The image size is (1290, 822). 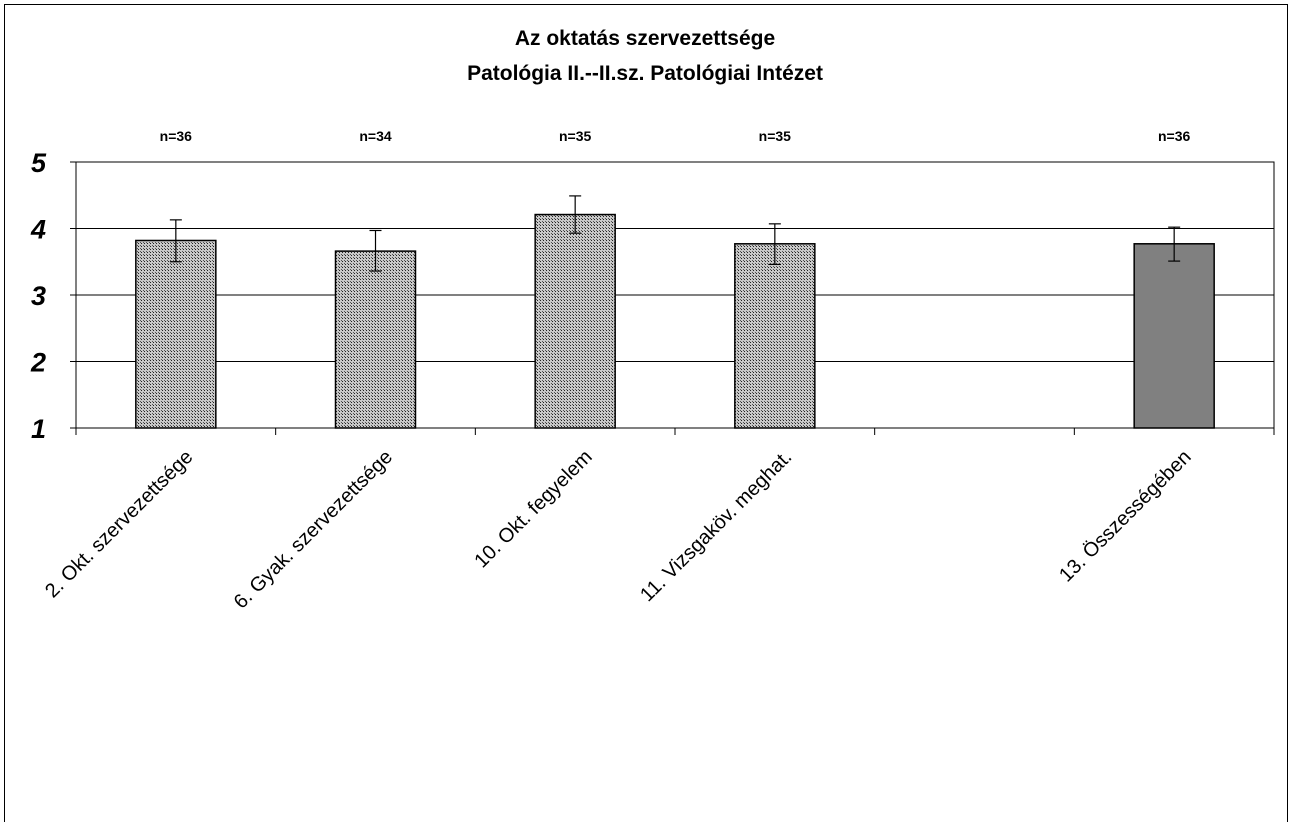 What do you see at coordinates (38, 230) in the screenshot?
I see `y-tick-label: 4` at bounding box center [38, 230].